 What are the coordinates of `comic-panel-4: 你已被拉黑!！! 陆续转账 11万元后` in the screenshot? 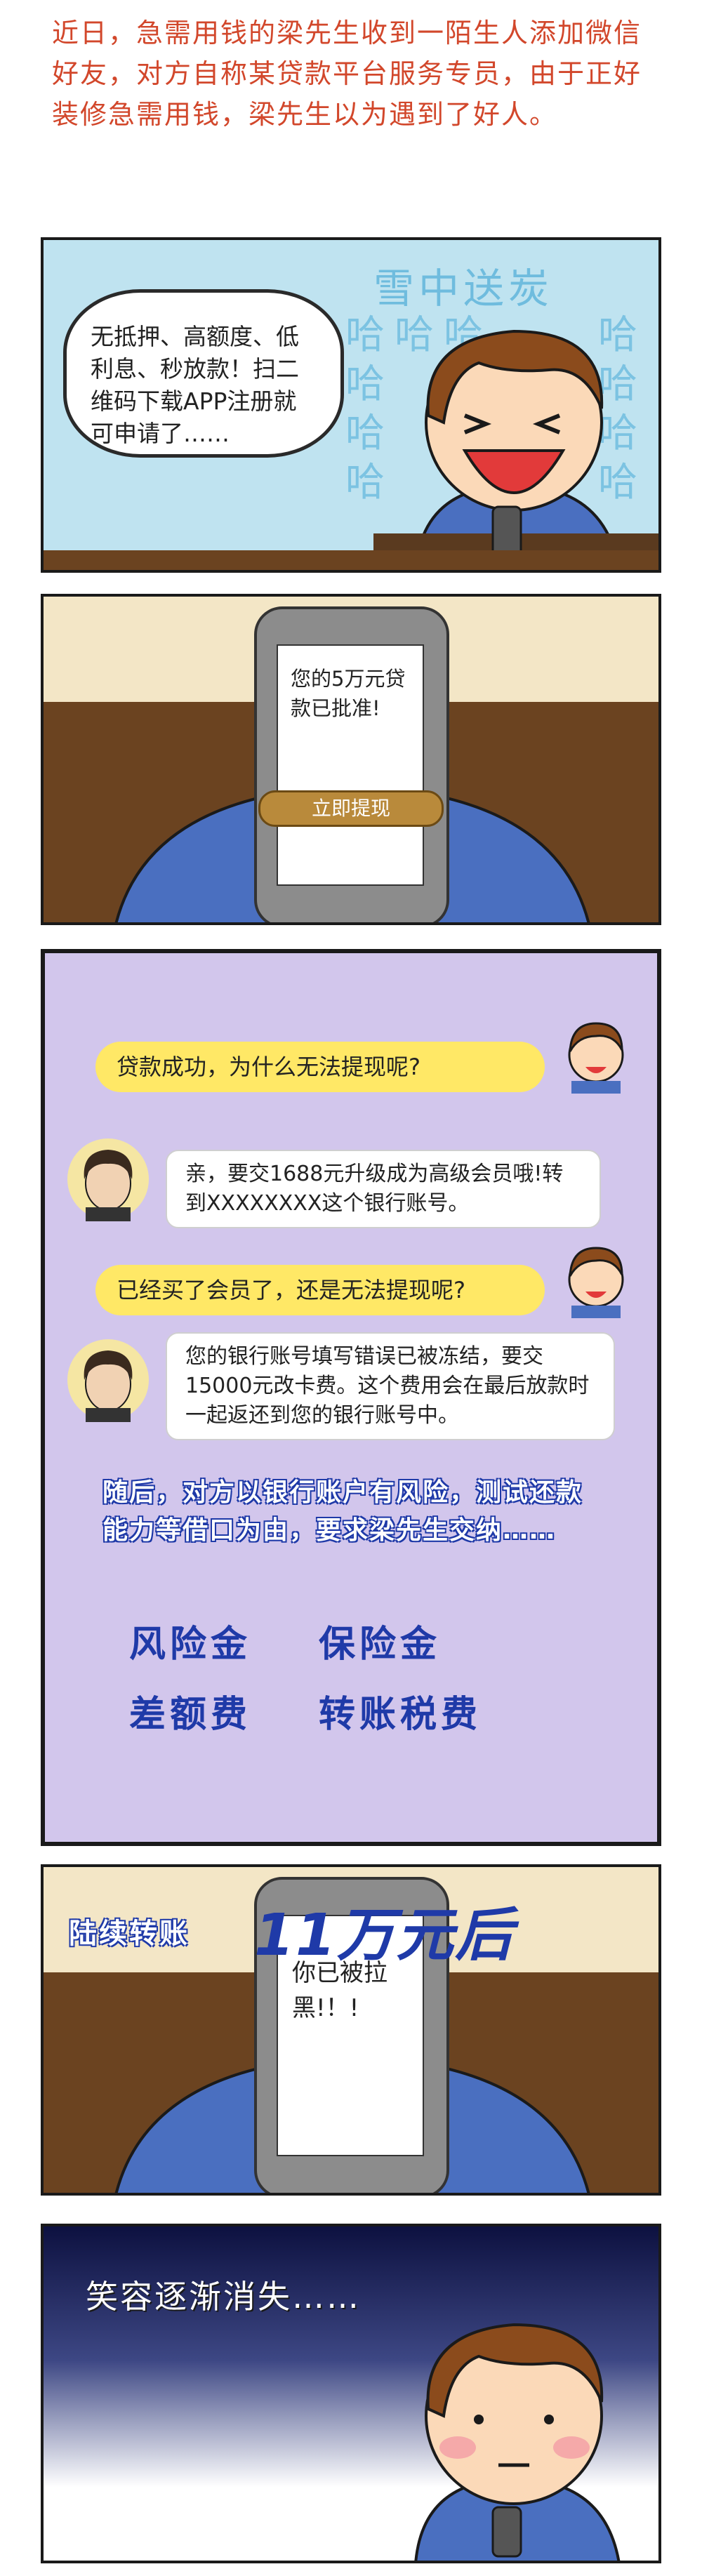 It's located at (351, 2030).